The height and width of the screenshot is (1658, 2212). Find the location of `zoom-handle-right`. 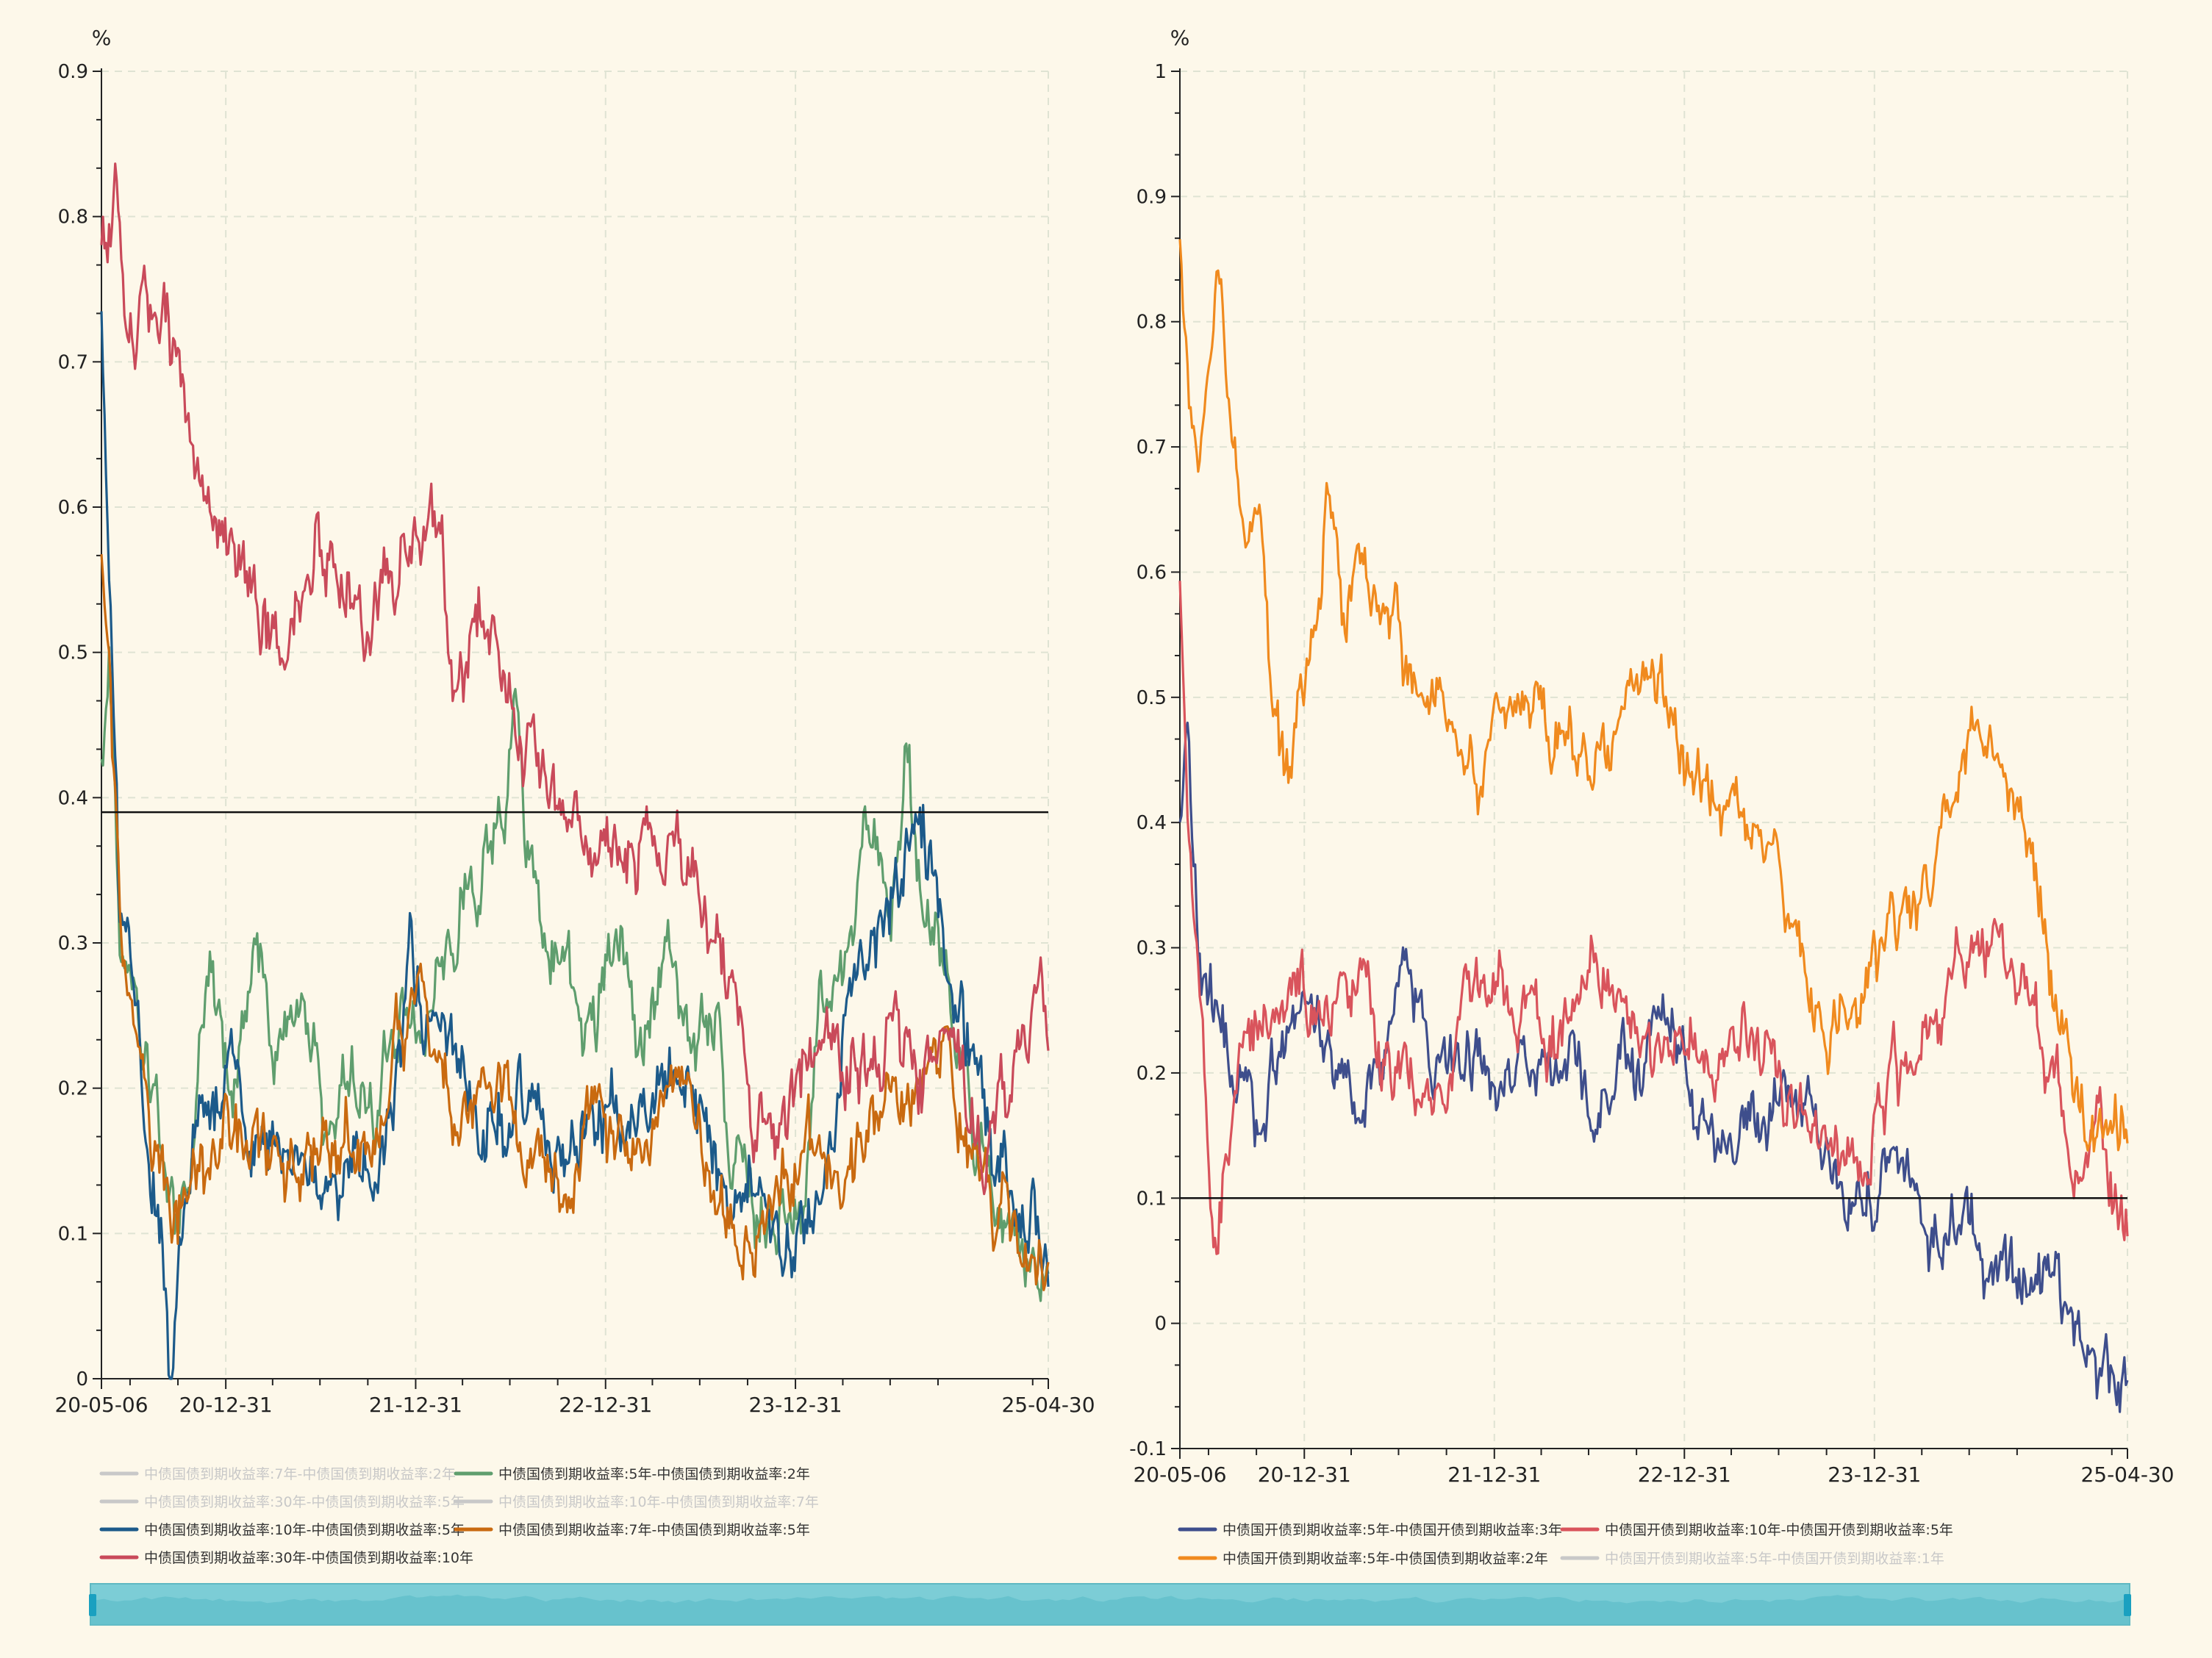

zoom-handle-right is located at coordinates (2127, 1605).